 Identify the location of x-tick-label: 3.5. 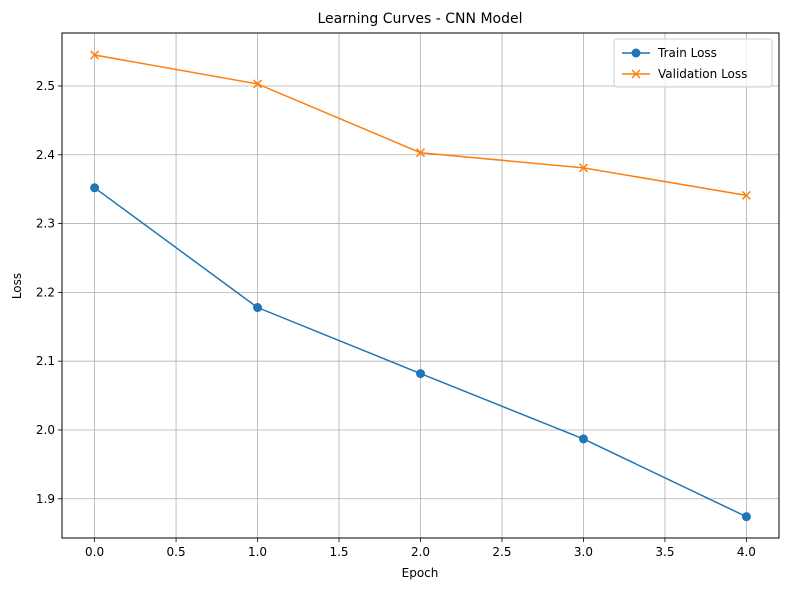
(664, 552).